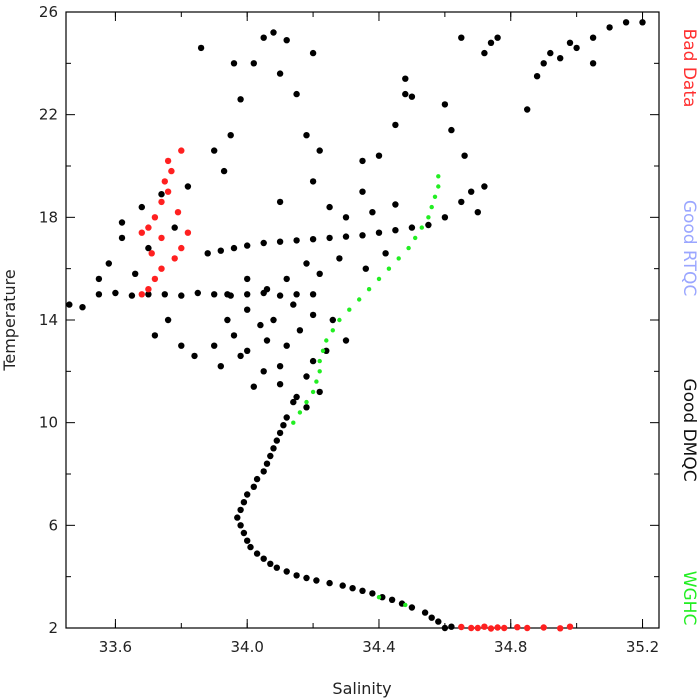 This screenshot has height=700, width=700. I want to click on x-tick-label: 35.2, so click(642, 647).